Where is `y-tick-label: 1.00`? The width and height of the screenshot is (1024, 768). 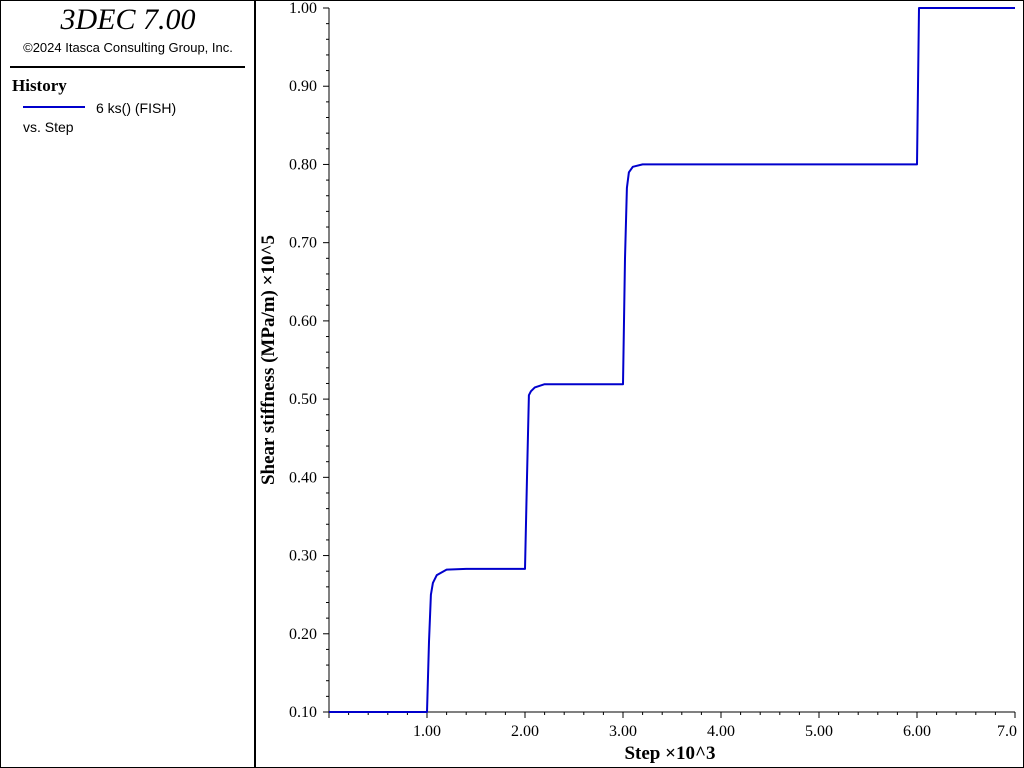
y-tick-label: 1.00 is located at coordinates (303, 8).